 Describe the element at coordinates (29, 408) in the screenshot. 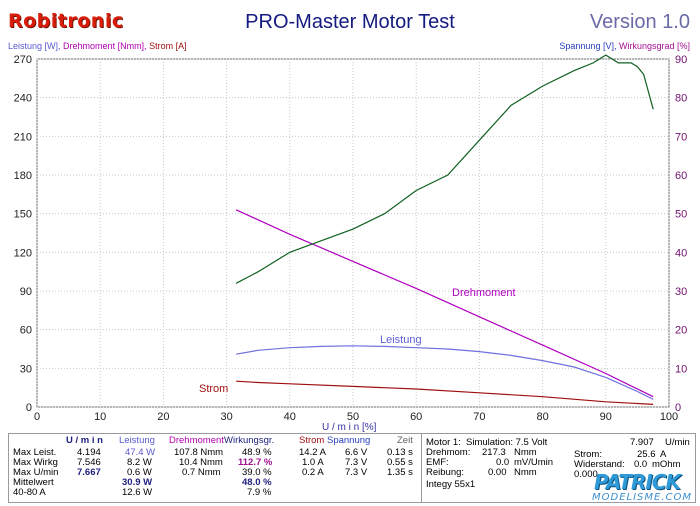

I see `y-left-tick-label: 0` at that location.